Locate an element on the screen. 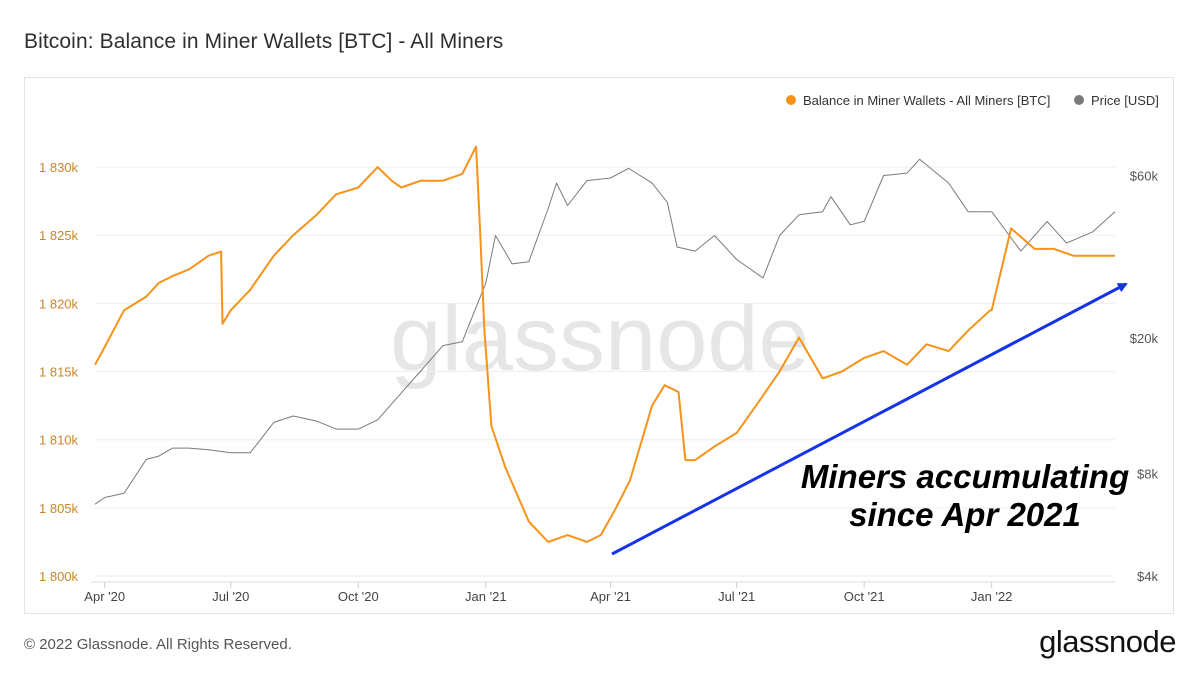  y-right-tick-label: $60k is located at coordinates (1144, 176).